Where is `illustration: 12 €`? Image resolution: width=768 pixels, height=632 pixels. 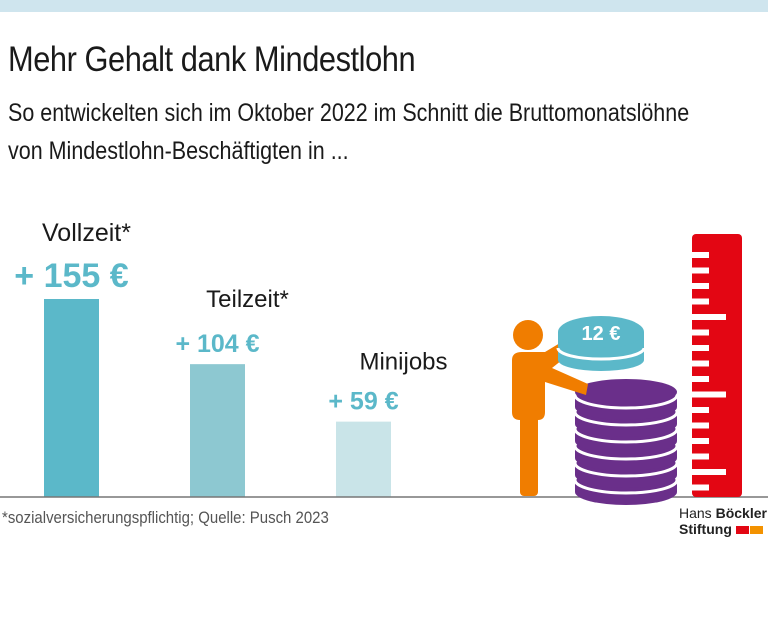
illustration: 12 € is located at coordinates (627, 369).